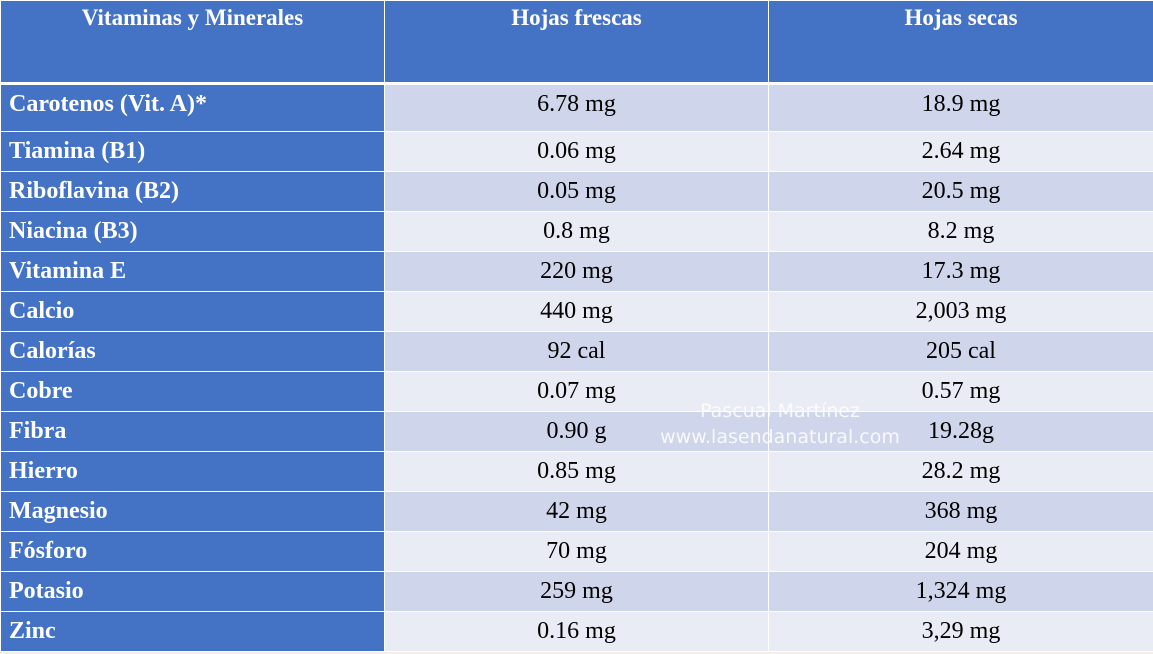  I want to click on column-header-nutrient: Vitaminas y Minerales, so click(192, 42).